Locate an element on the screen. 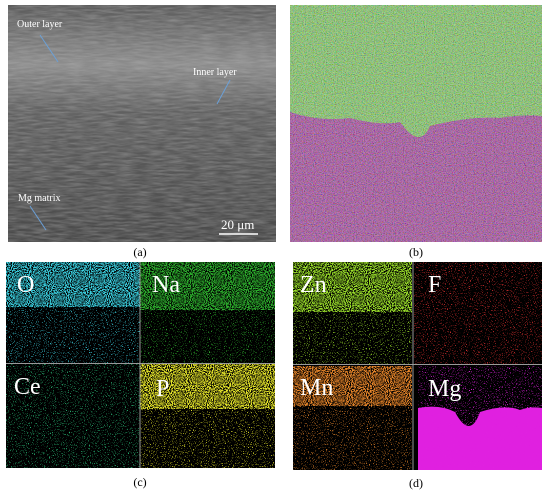 The height and width of the screenshot is (494, 550). scale-bar-label: 20 μm is located at coordinates (237, 224).